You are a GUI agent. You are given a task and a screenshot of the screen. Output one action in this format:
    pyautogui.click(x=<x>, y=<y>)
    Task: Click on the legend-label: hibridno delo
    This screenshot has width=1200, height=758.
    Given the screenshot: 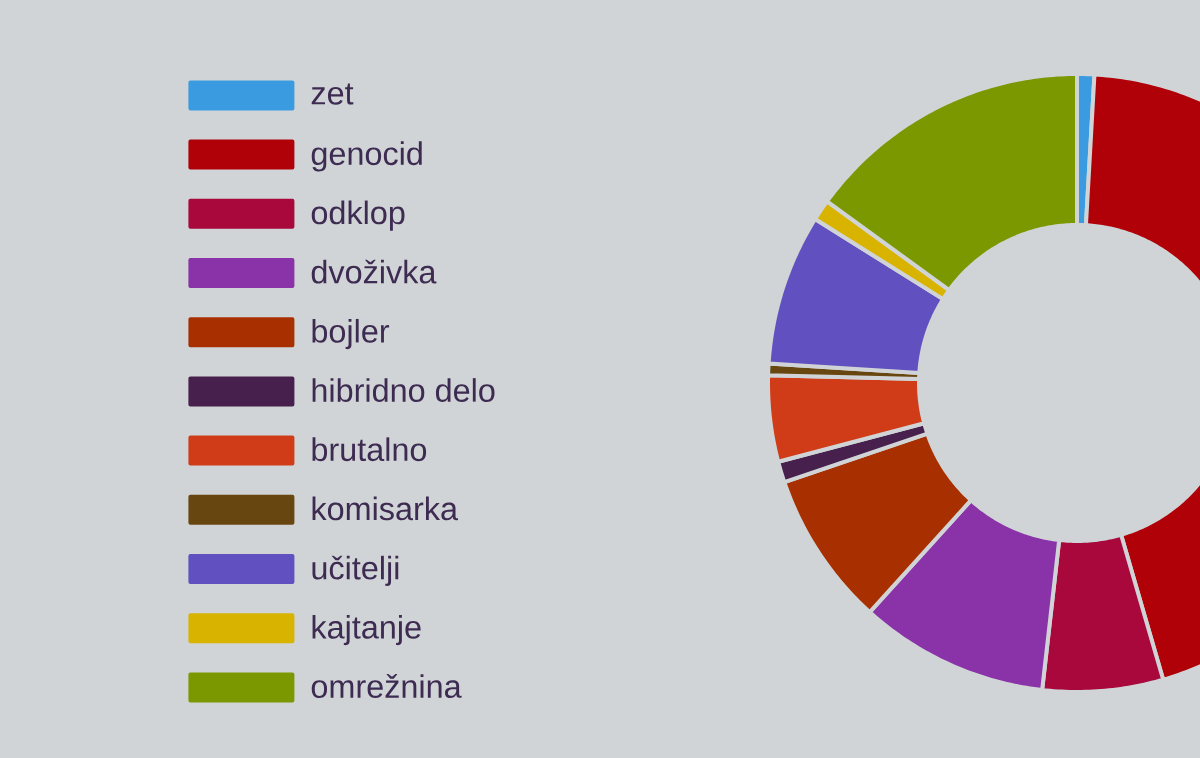 What is the action you would take?
    pyautogui.click(x=403, y=390)
    